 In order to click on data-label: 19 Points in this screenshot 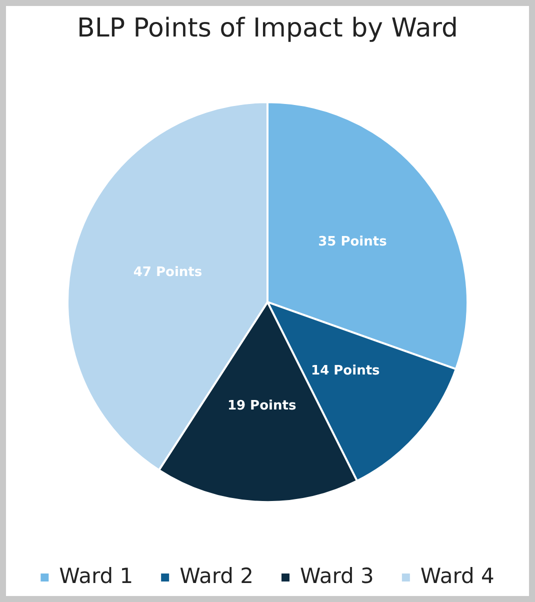, I will do `click(261, 406)`.